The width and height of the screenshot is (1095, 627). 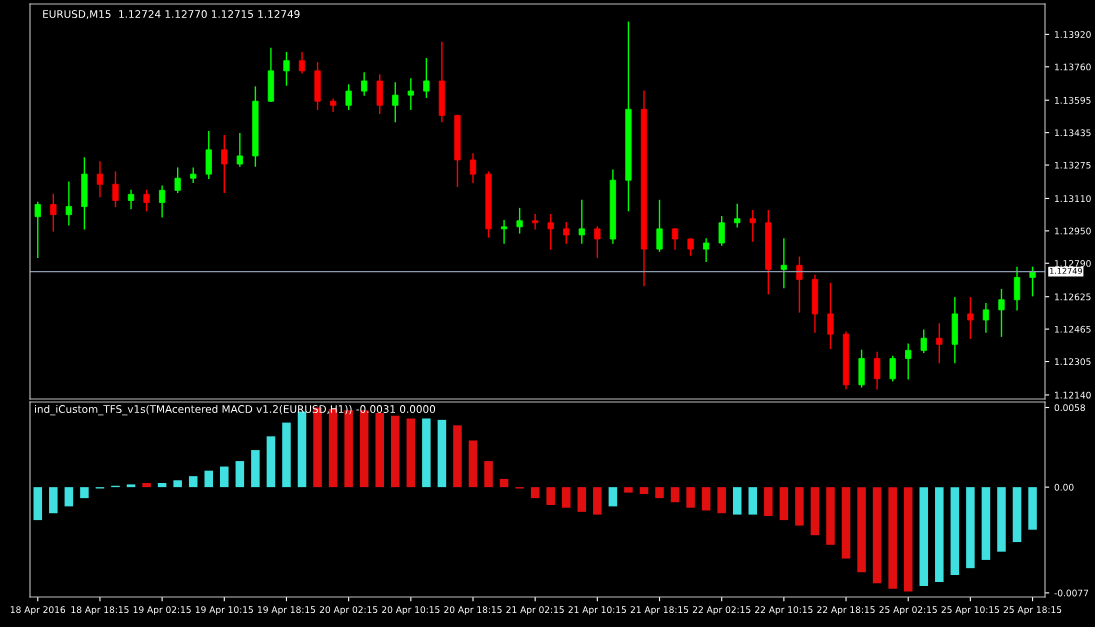 What do you see at coordinates (970, 610) in the screenshot?
I see `x-tick-label: 25 Apr 10:15` at bounding box center [970, 610].